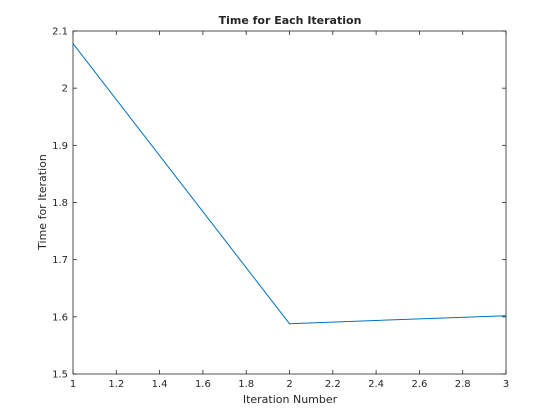 This screenshot has height=420, width=560. What do you see at coordinates (290, 399) in the screenshot?
I see `x-axis-label: Iteration Number` at bounding box center [290, 399].